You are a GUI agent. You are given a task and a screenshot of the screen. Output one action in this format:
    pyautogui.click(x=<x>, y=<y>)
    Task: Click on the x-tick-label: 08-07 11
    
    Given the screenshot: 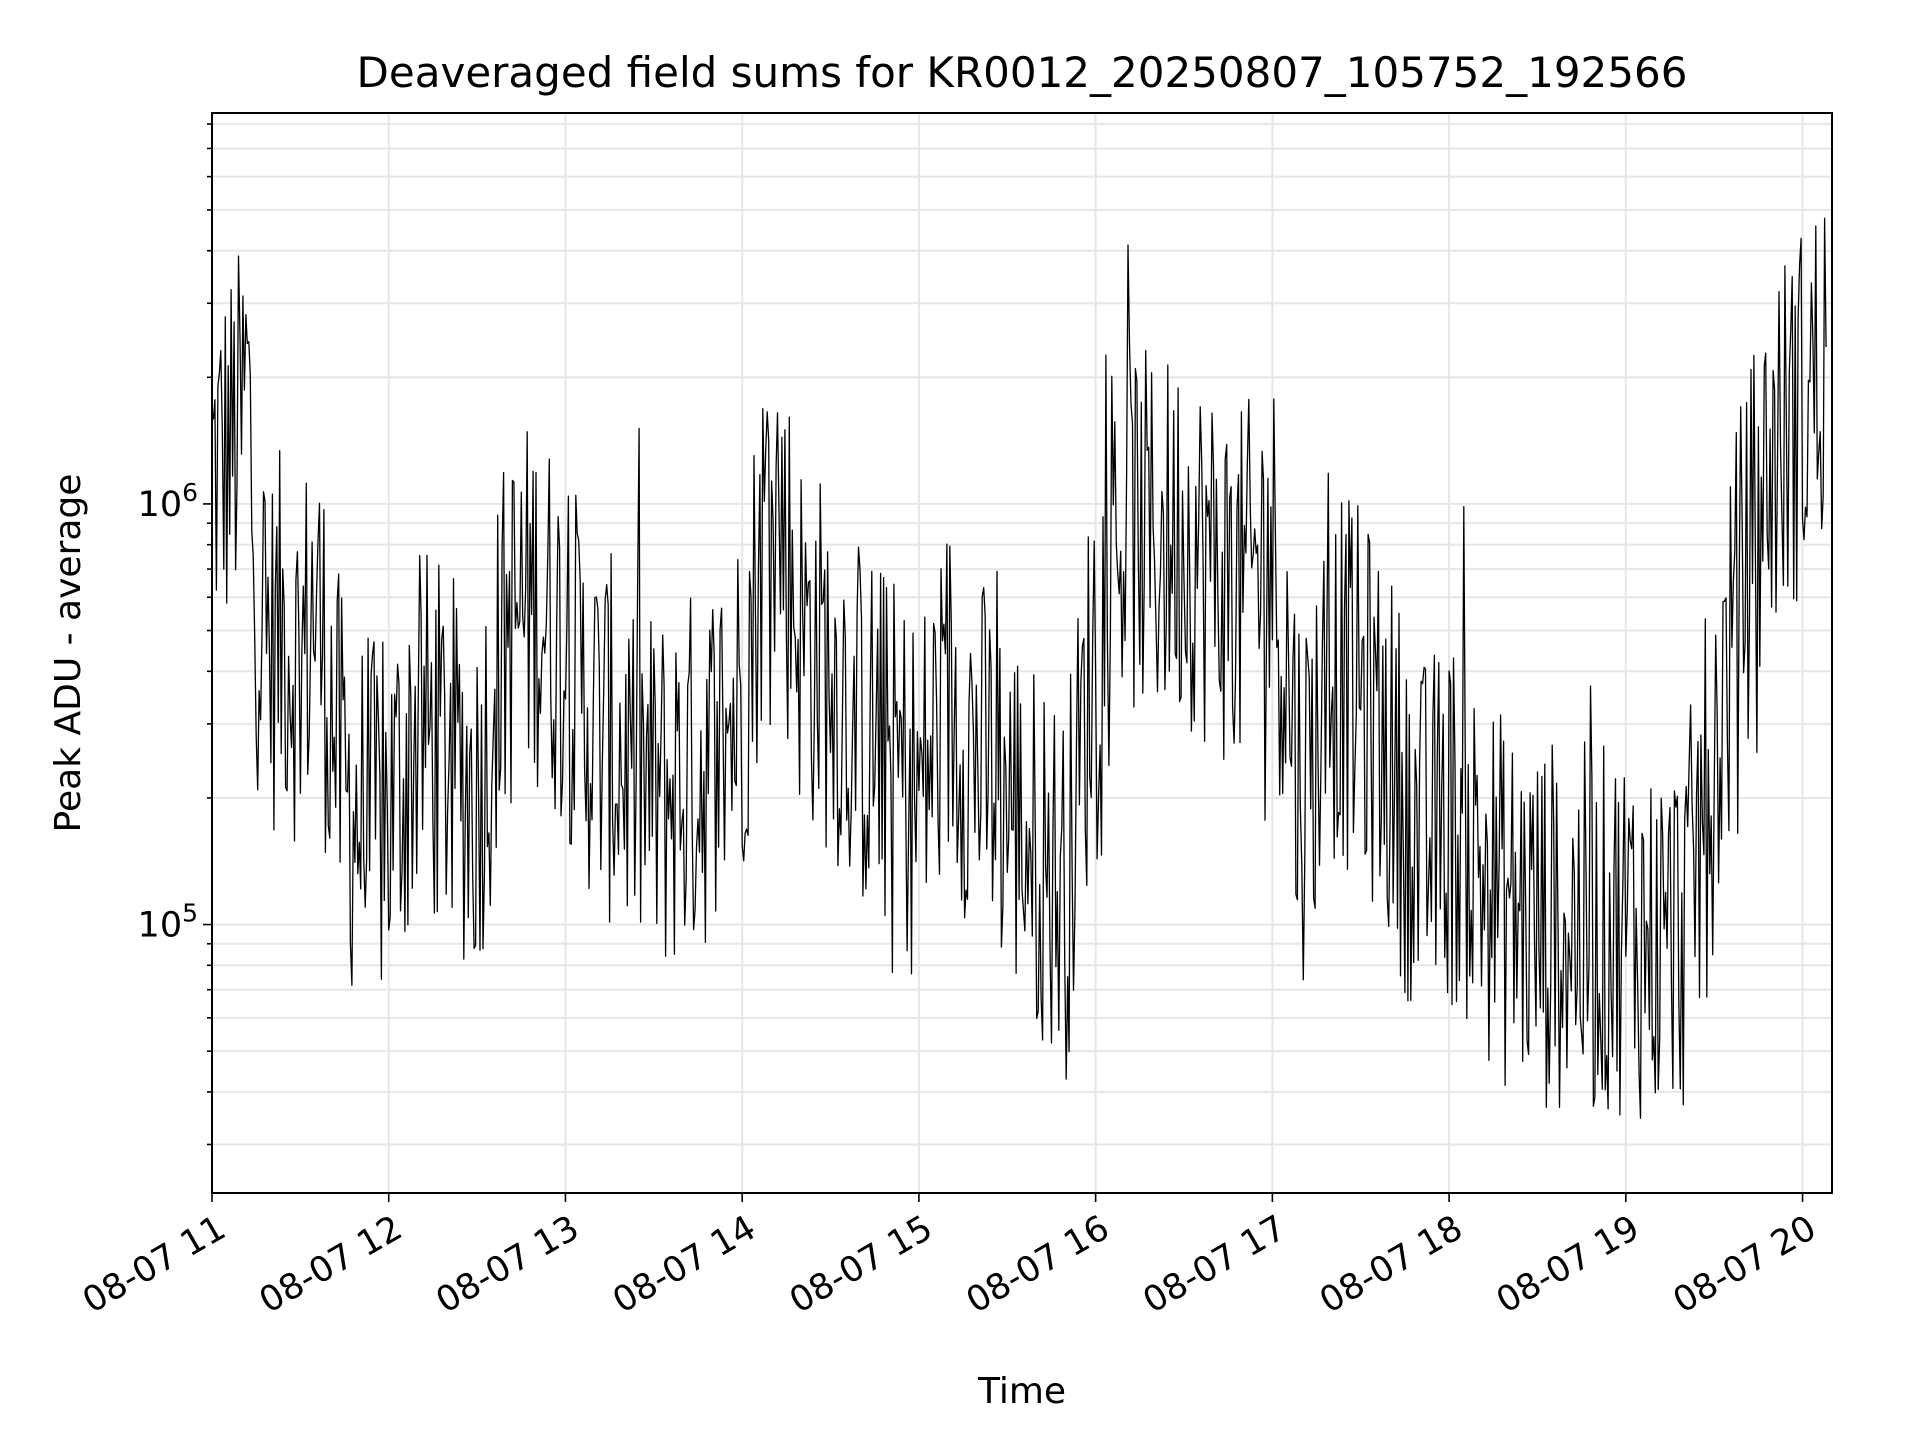 What is the action you would take?
    pyautogui.click(x=154, y=1264)
    